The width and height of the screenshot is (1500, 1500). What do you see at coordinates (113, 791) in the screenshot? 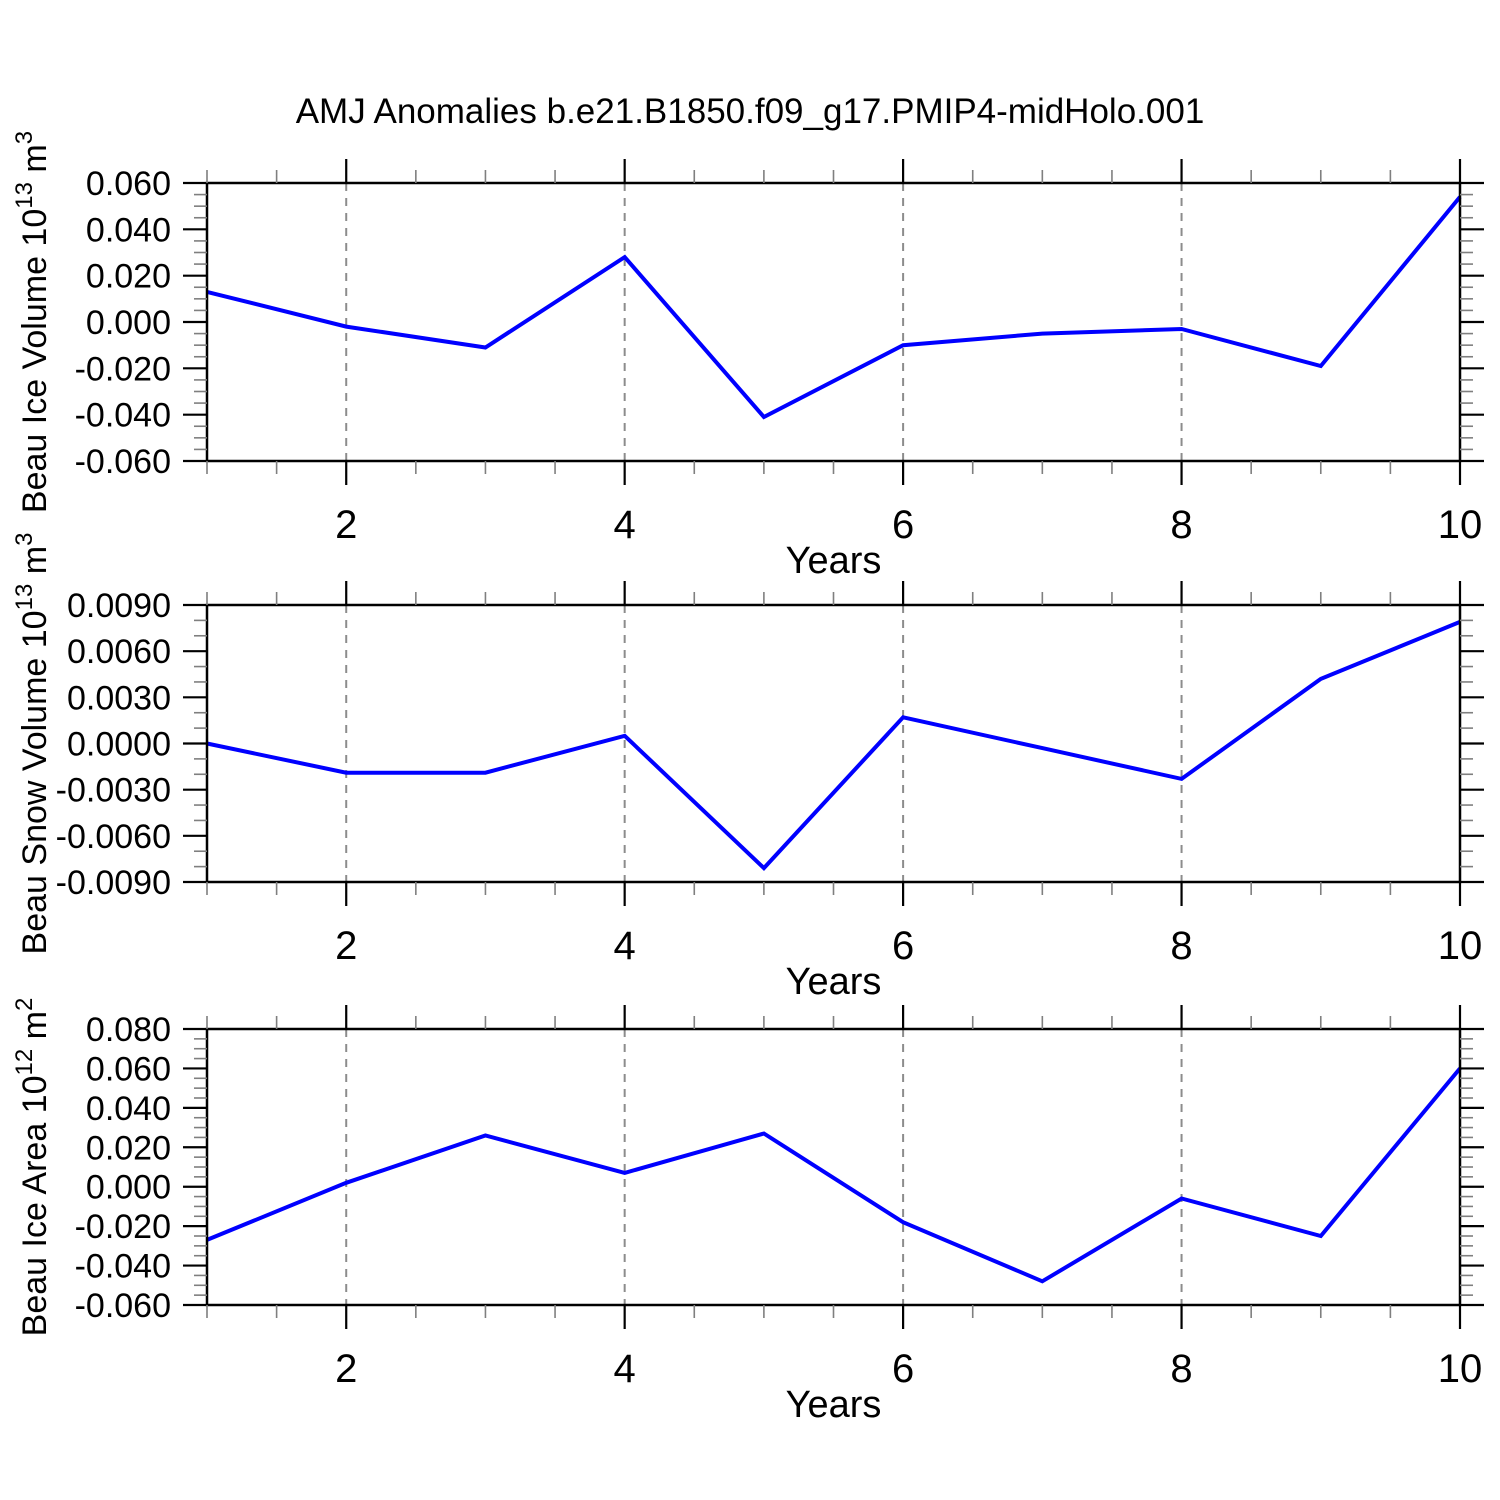
I see `y-tick-label: -0.0030` at bounding box center [113, 791].